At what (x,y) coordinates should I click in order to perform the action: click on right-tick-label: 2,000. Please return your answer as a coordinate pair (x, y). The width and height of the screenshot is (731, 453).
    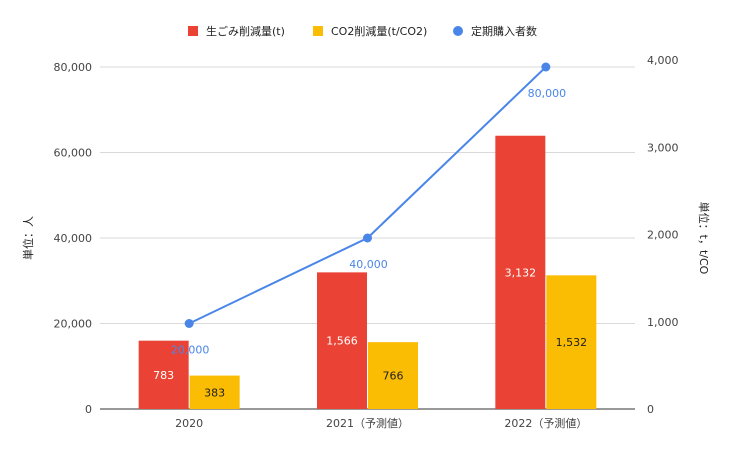
    Looking at the image, I should click on (663, 235).